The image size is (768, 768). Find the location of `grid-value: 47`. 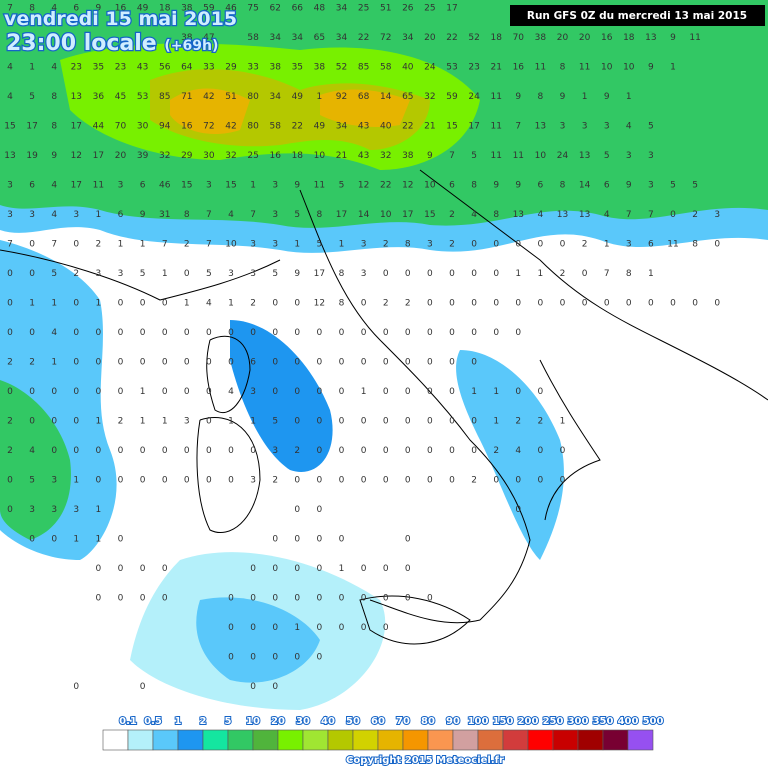

grid-value: 47 is located at coordinates (208, 38).